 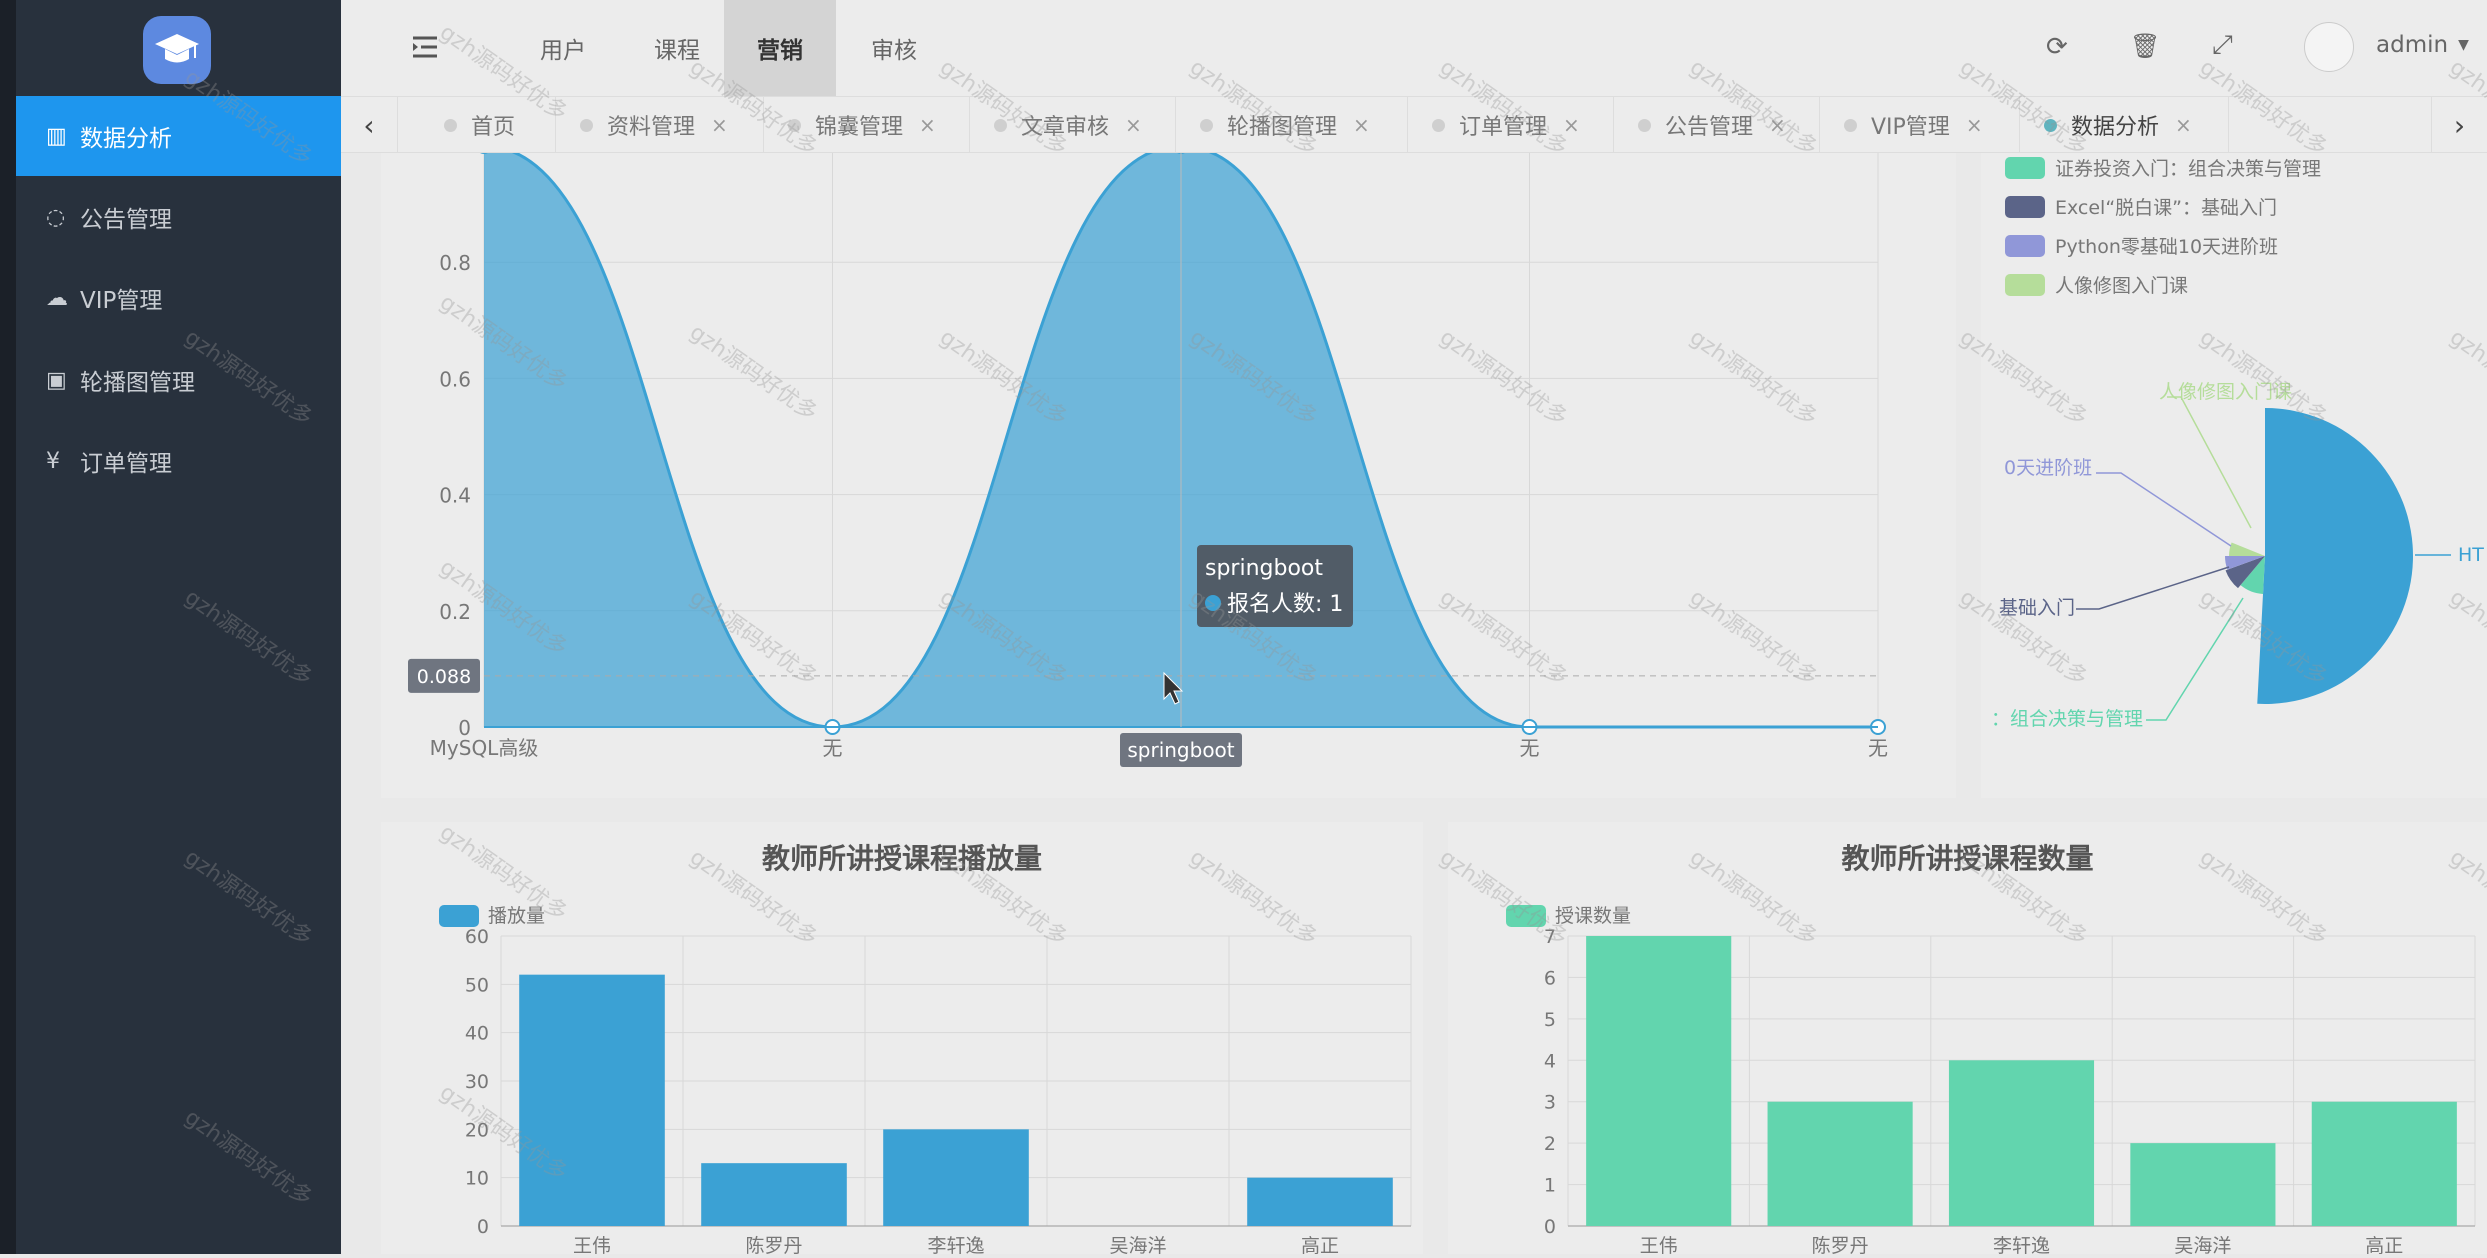 What do you see at coordinates (126, 464) in the screenshot?
I see `sidebar-item-label: 订单管理` at bounding box center [126, 464].